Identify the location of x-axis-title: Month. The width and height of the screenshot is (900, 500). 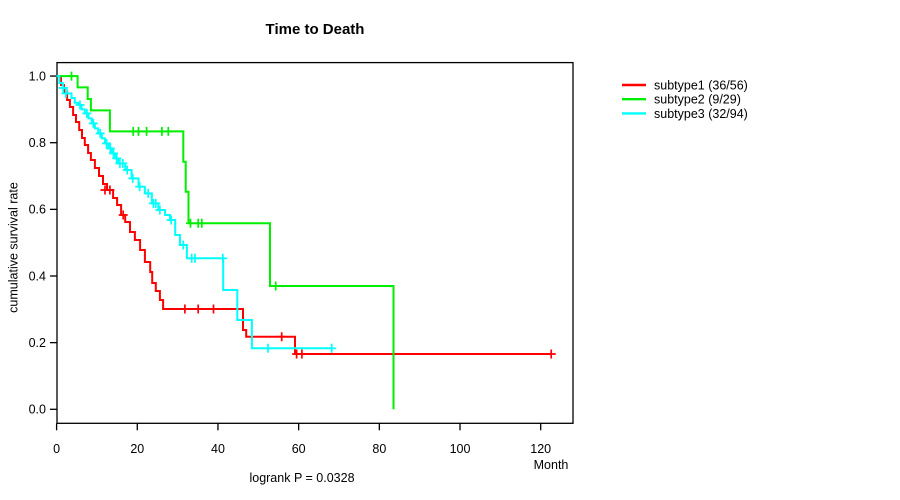
(551, 465).